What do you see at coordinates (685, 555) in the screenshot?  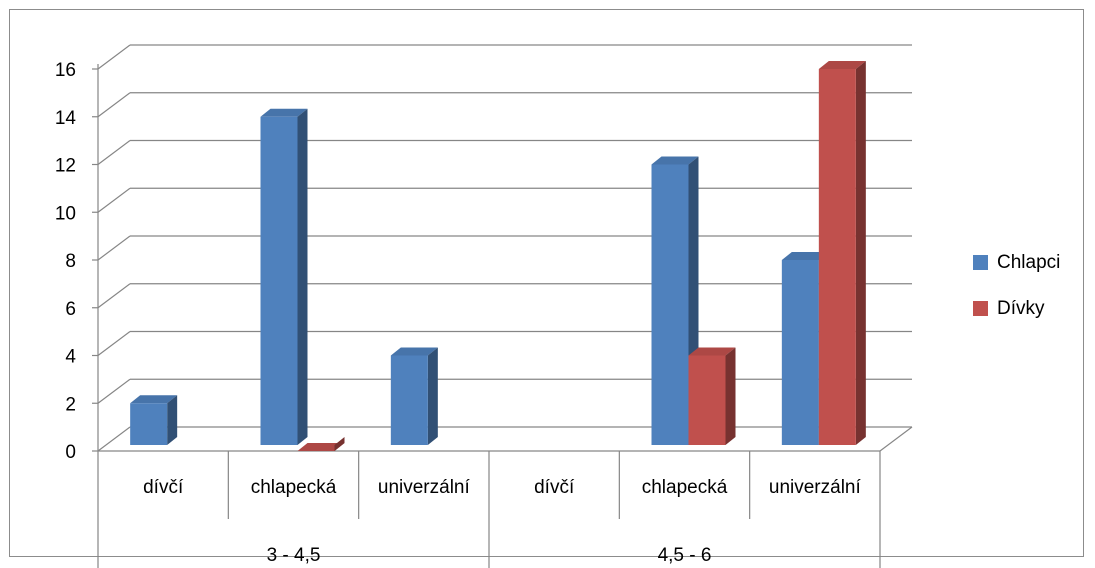 I see `x-group-label: 4,5 - 6` at bounding box center [685, 555].